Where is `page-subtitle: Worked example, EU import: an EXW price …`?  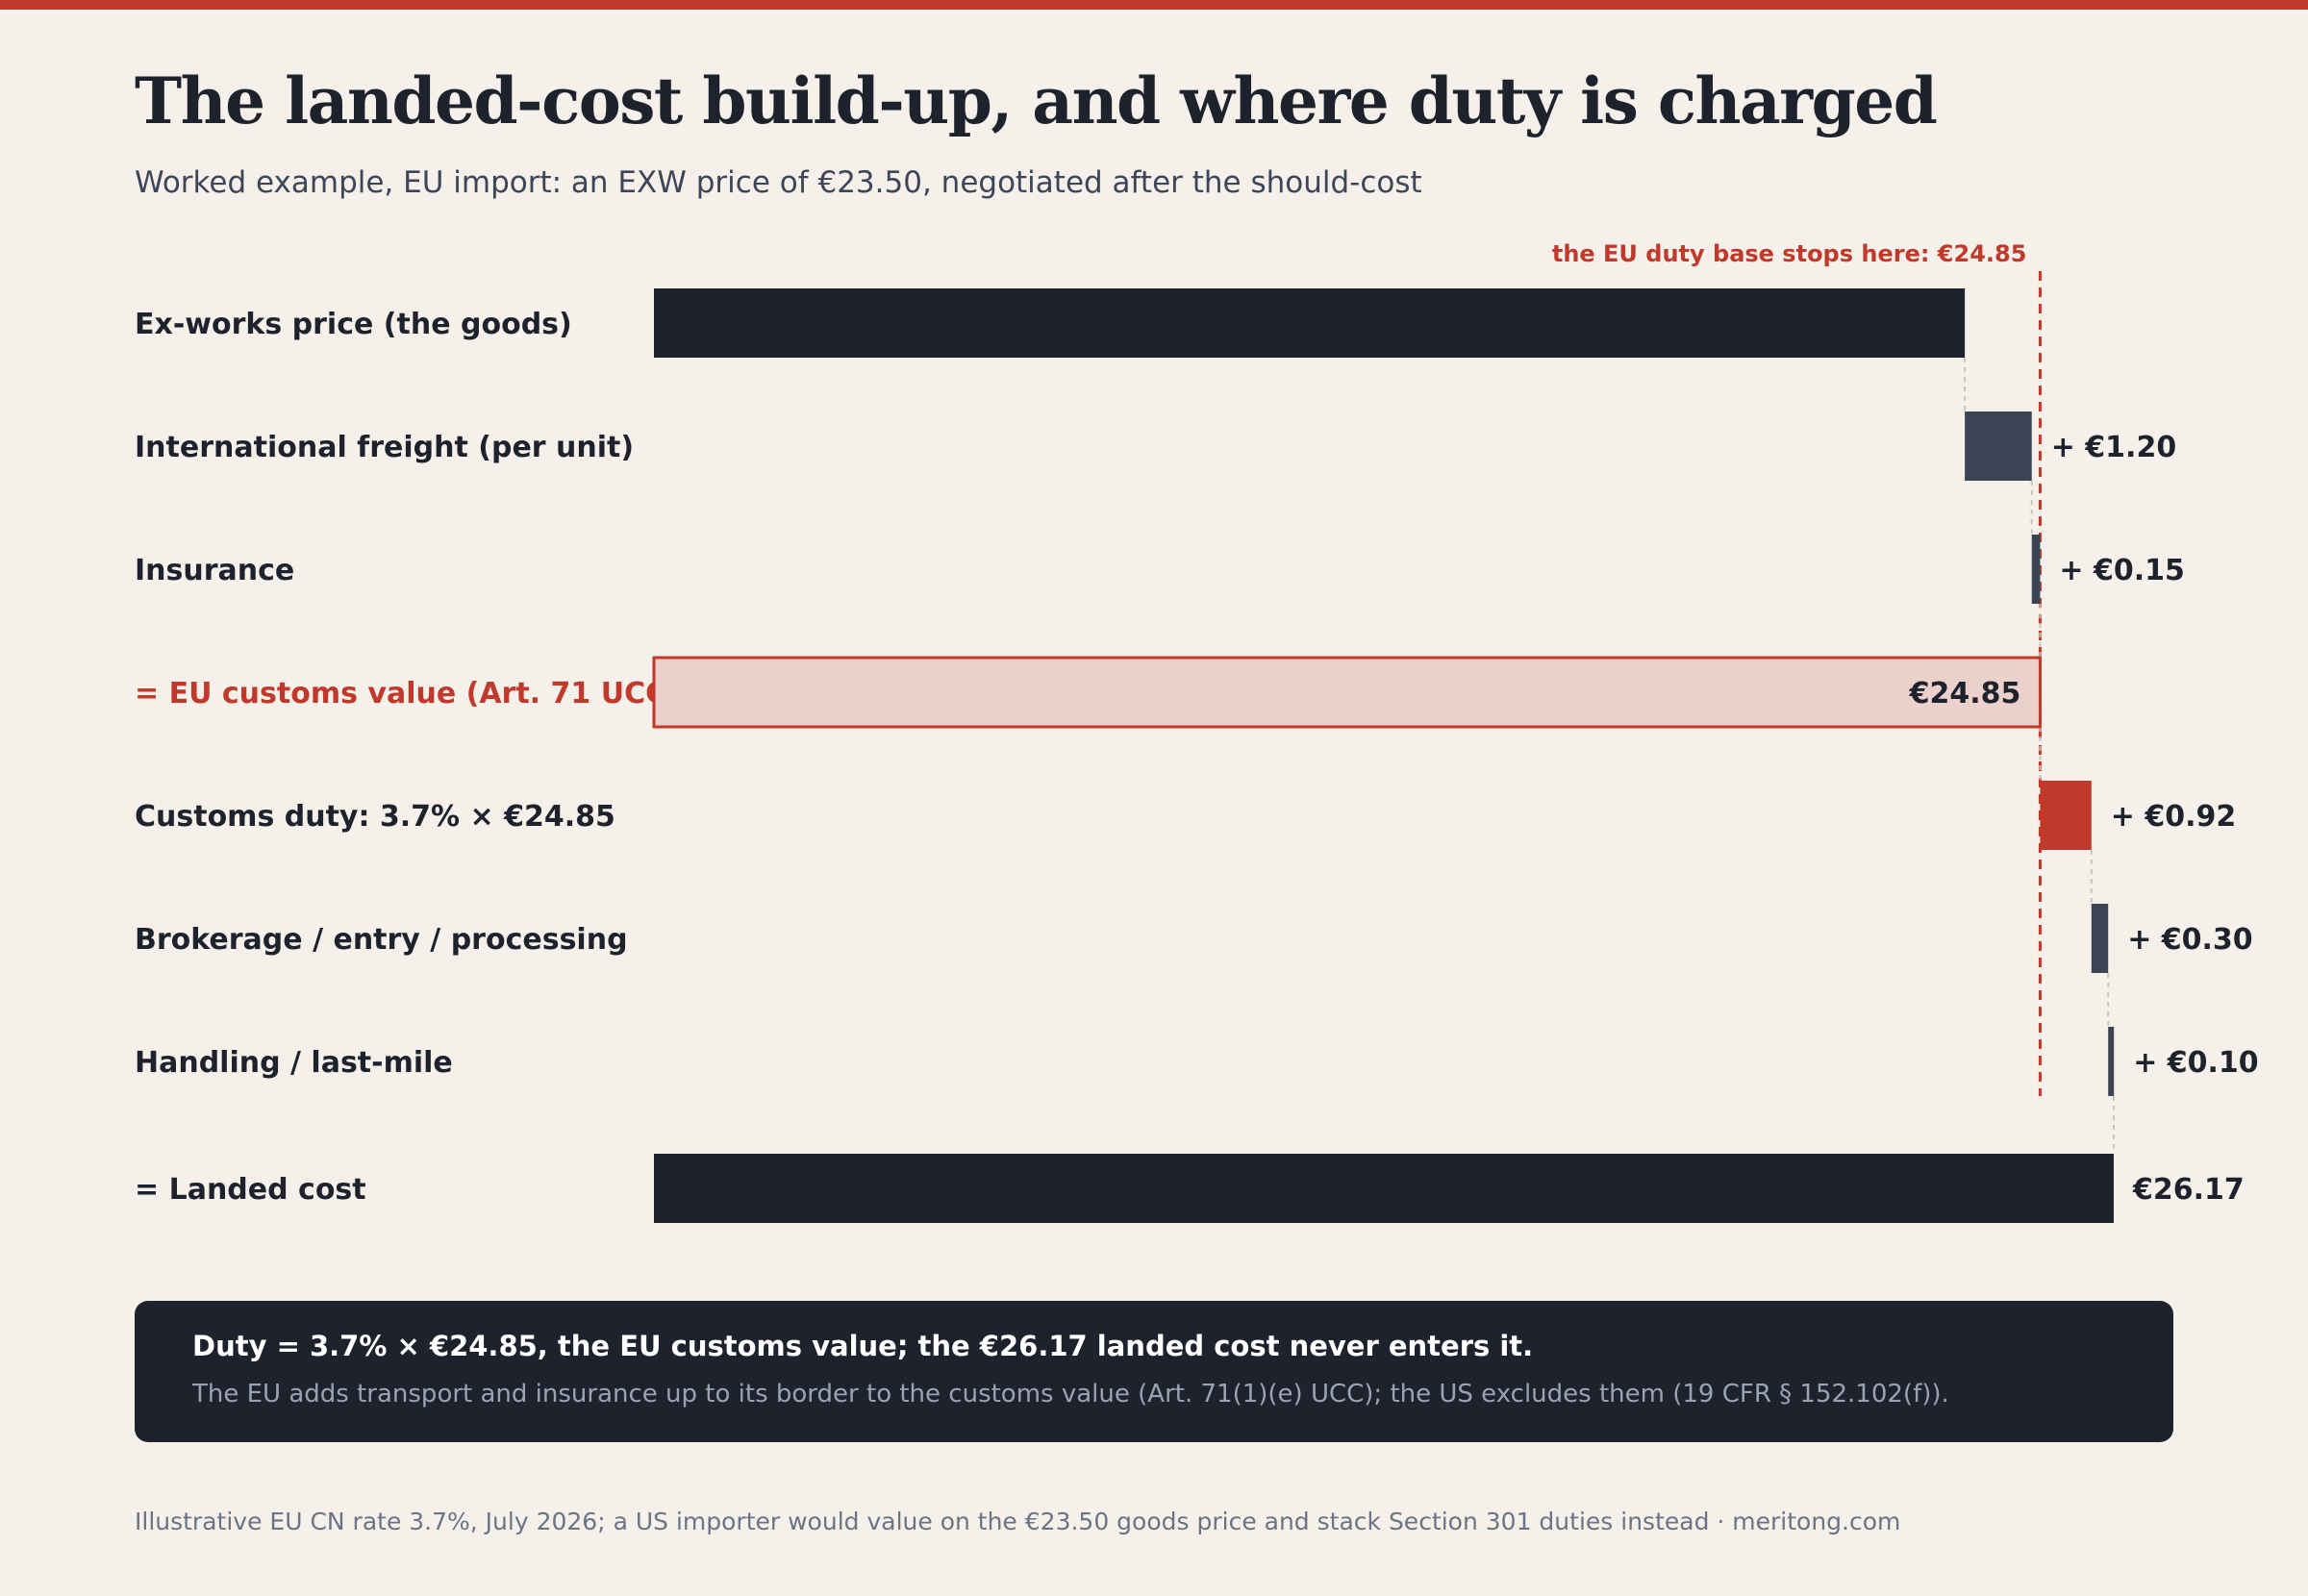 page-subtitle: Worked example, EU import: an EXW price … is located at coordinates (778, 182).